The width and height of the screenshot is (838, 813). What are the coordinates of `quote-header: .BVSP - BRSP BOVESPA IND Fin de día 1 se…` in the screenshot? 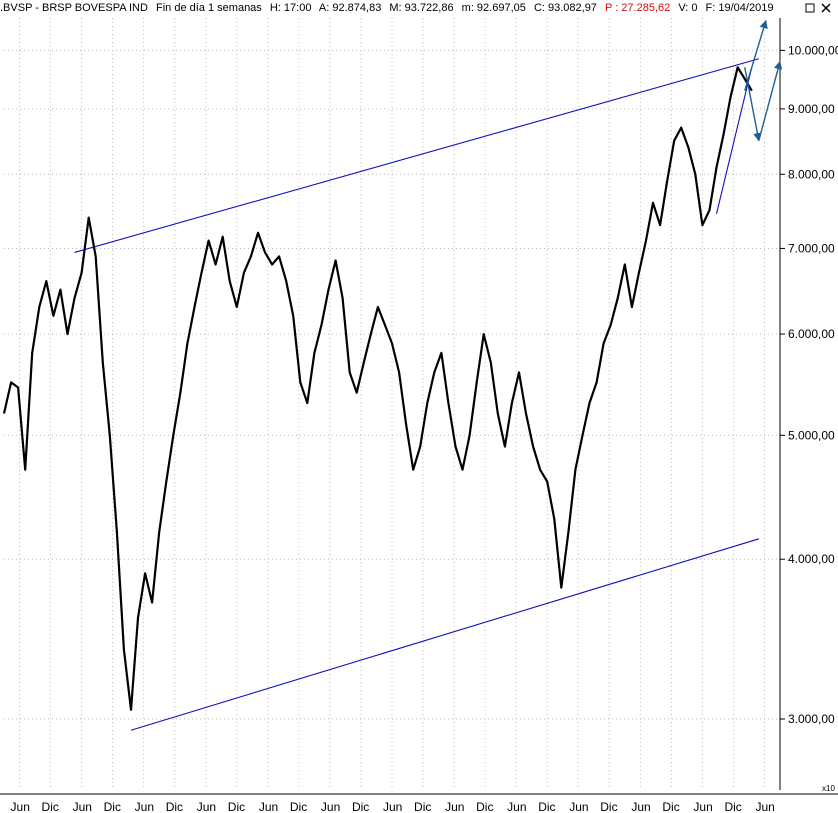 It's located at (419, 8).